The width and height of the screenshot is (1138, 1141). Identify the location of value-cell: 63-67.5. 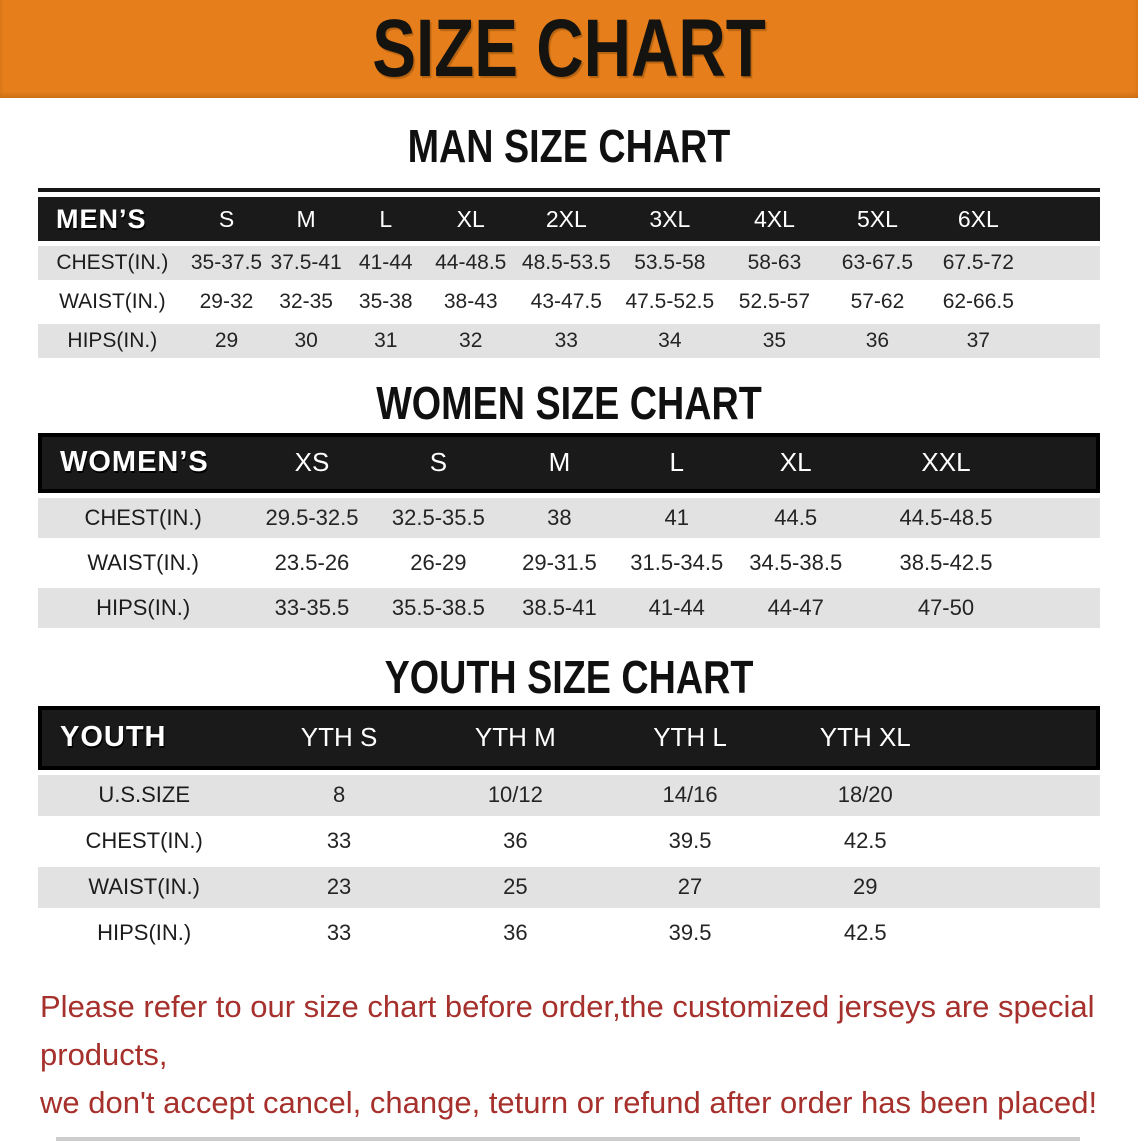
(877, 263).